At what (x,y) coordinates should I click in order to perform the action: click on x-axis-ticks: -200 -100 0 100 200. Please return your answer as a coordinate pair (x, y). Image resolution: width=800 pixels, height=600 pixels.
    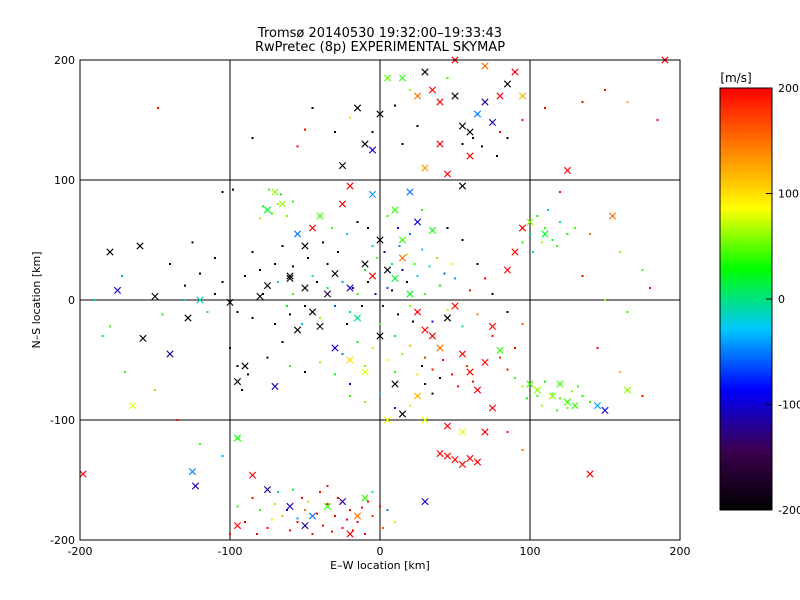
    Looking at the image, I should click on (379, 551).